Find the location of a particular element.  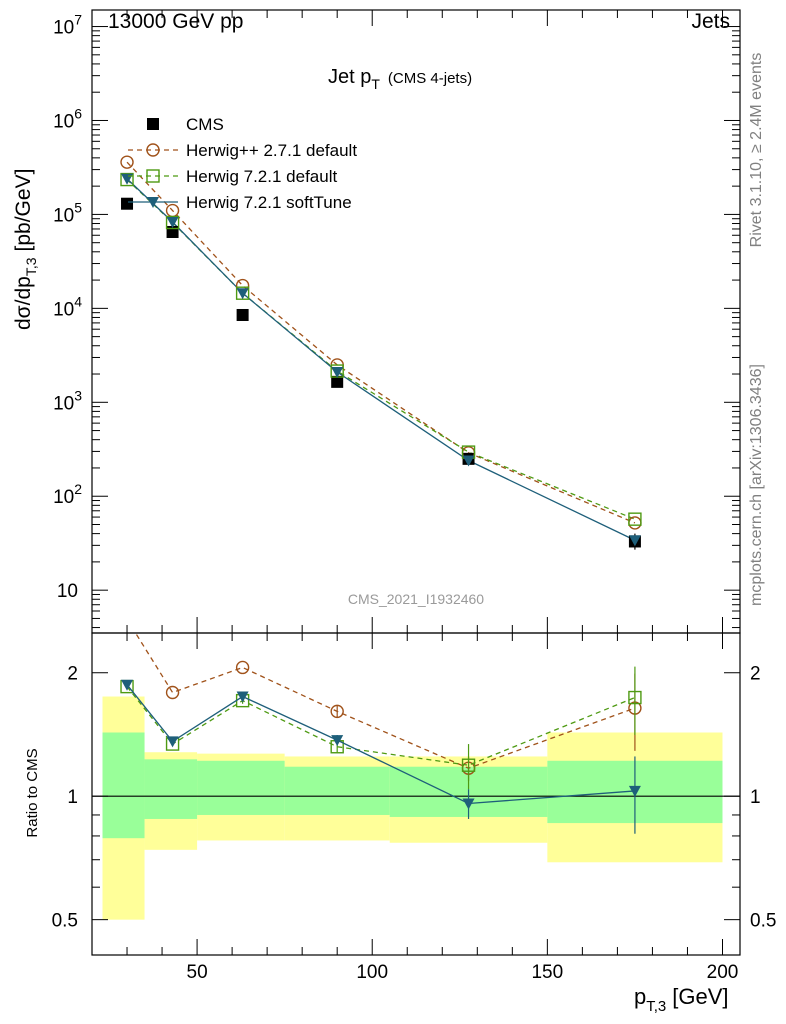

energy-label: 13000 GeV pp is located at coordinates (175, 21).